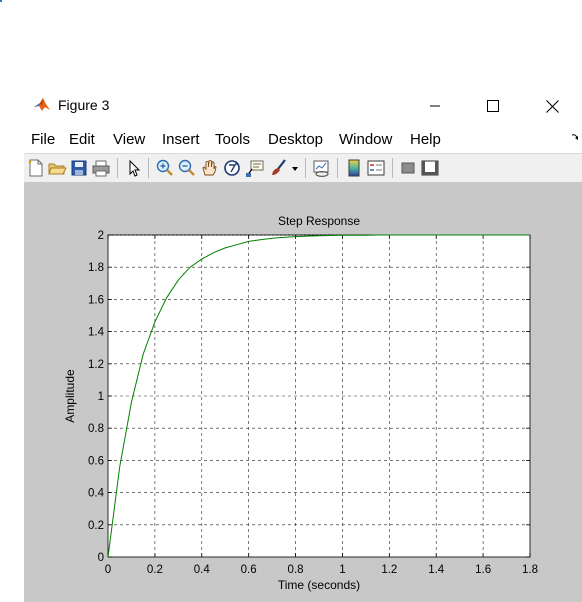  What do you see at coordinates (96, 526) in the screenshot?
I see `y-tick-label: 0.2` at bounding box center [96, 526].